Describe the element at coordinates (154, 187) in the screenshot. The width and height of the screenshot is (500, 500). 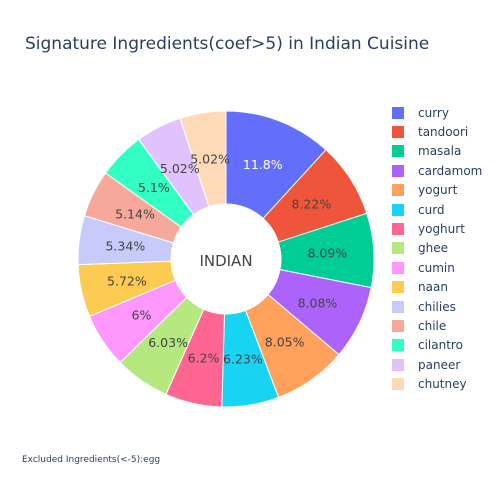
I see `slice-label-cilantro: 5.1%` at that location.